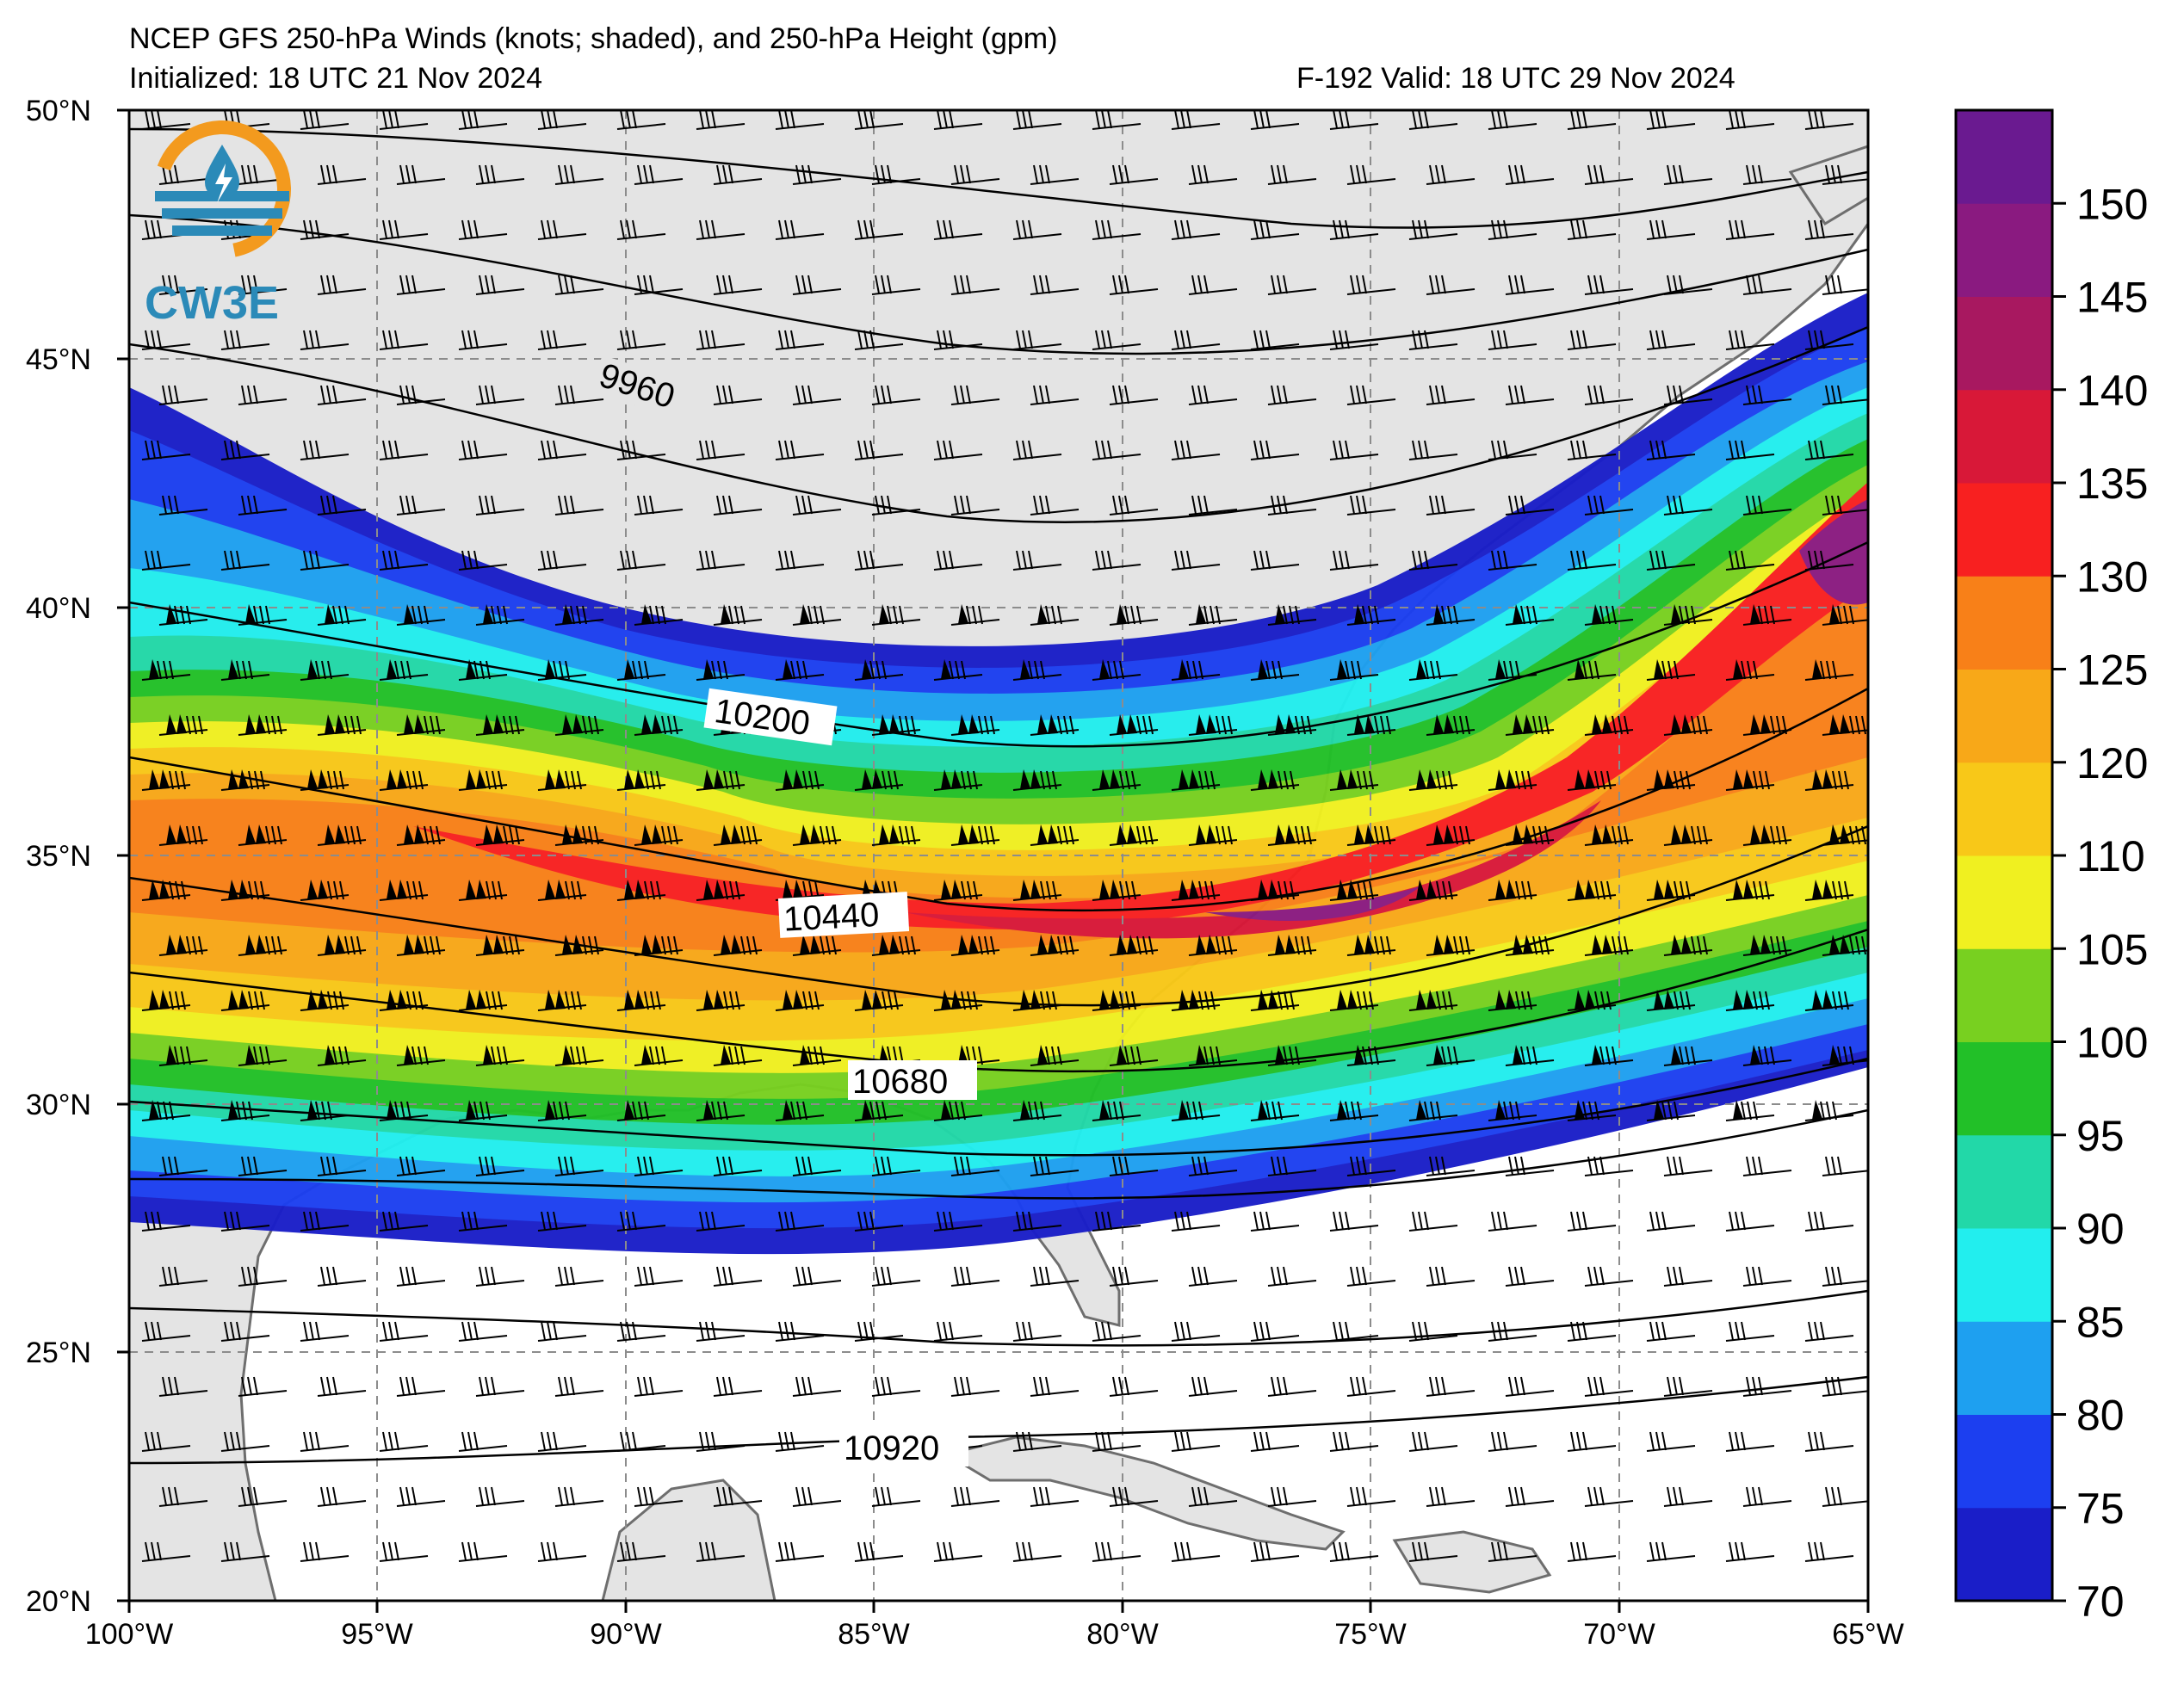 This screenshot has height=1698, width=2184. I want to click on colorbar-label: 75, so click(2101, 1509).